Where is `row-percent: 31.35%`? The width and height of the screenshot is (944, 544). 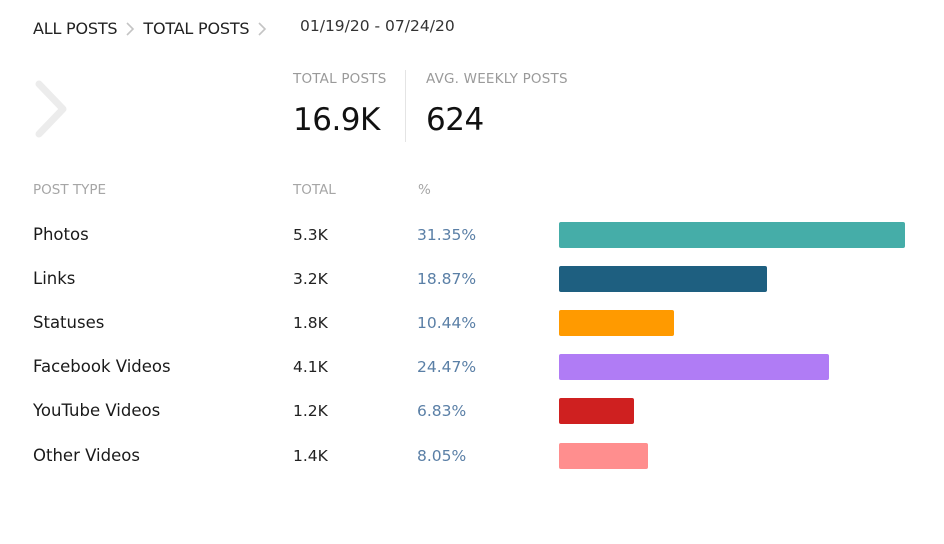
row-percent: 31.35% is located at coordinates (447, 235).